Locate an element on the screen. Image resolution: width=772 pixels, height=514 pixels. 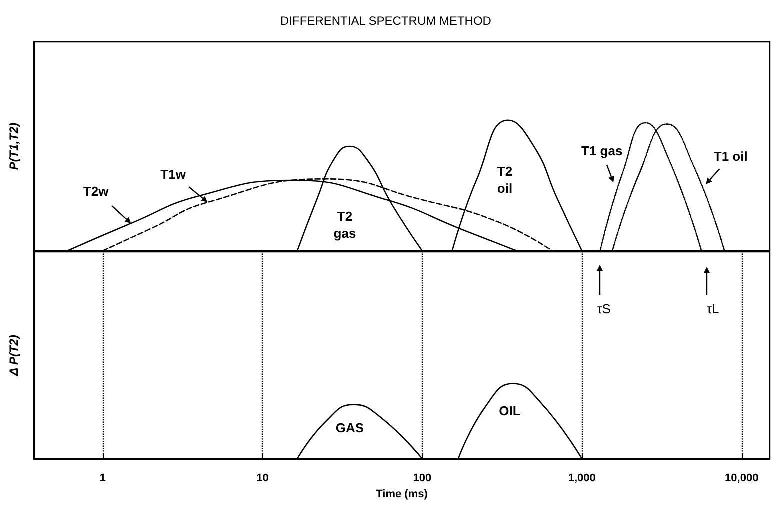
chart-title: DIFFERENTIAL SPECTRUM METHOD is located at coordinates (386, 21).